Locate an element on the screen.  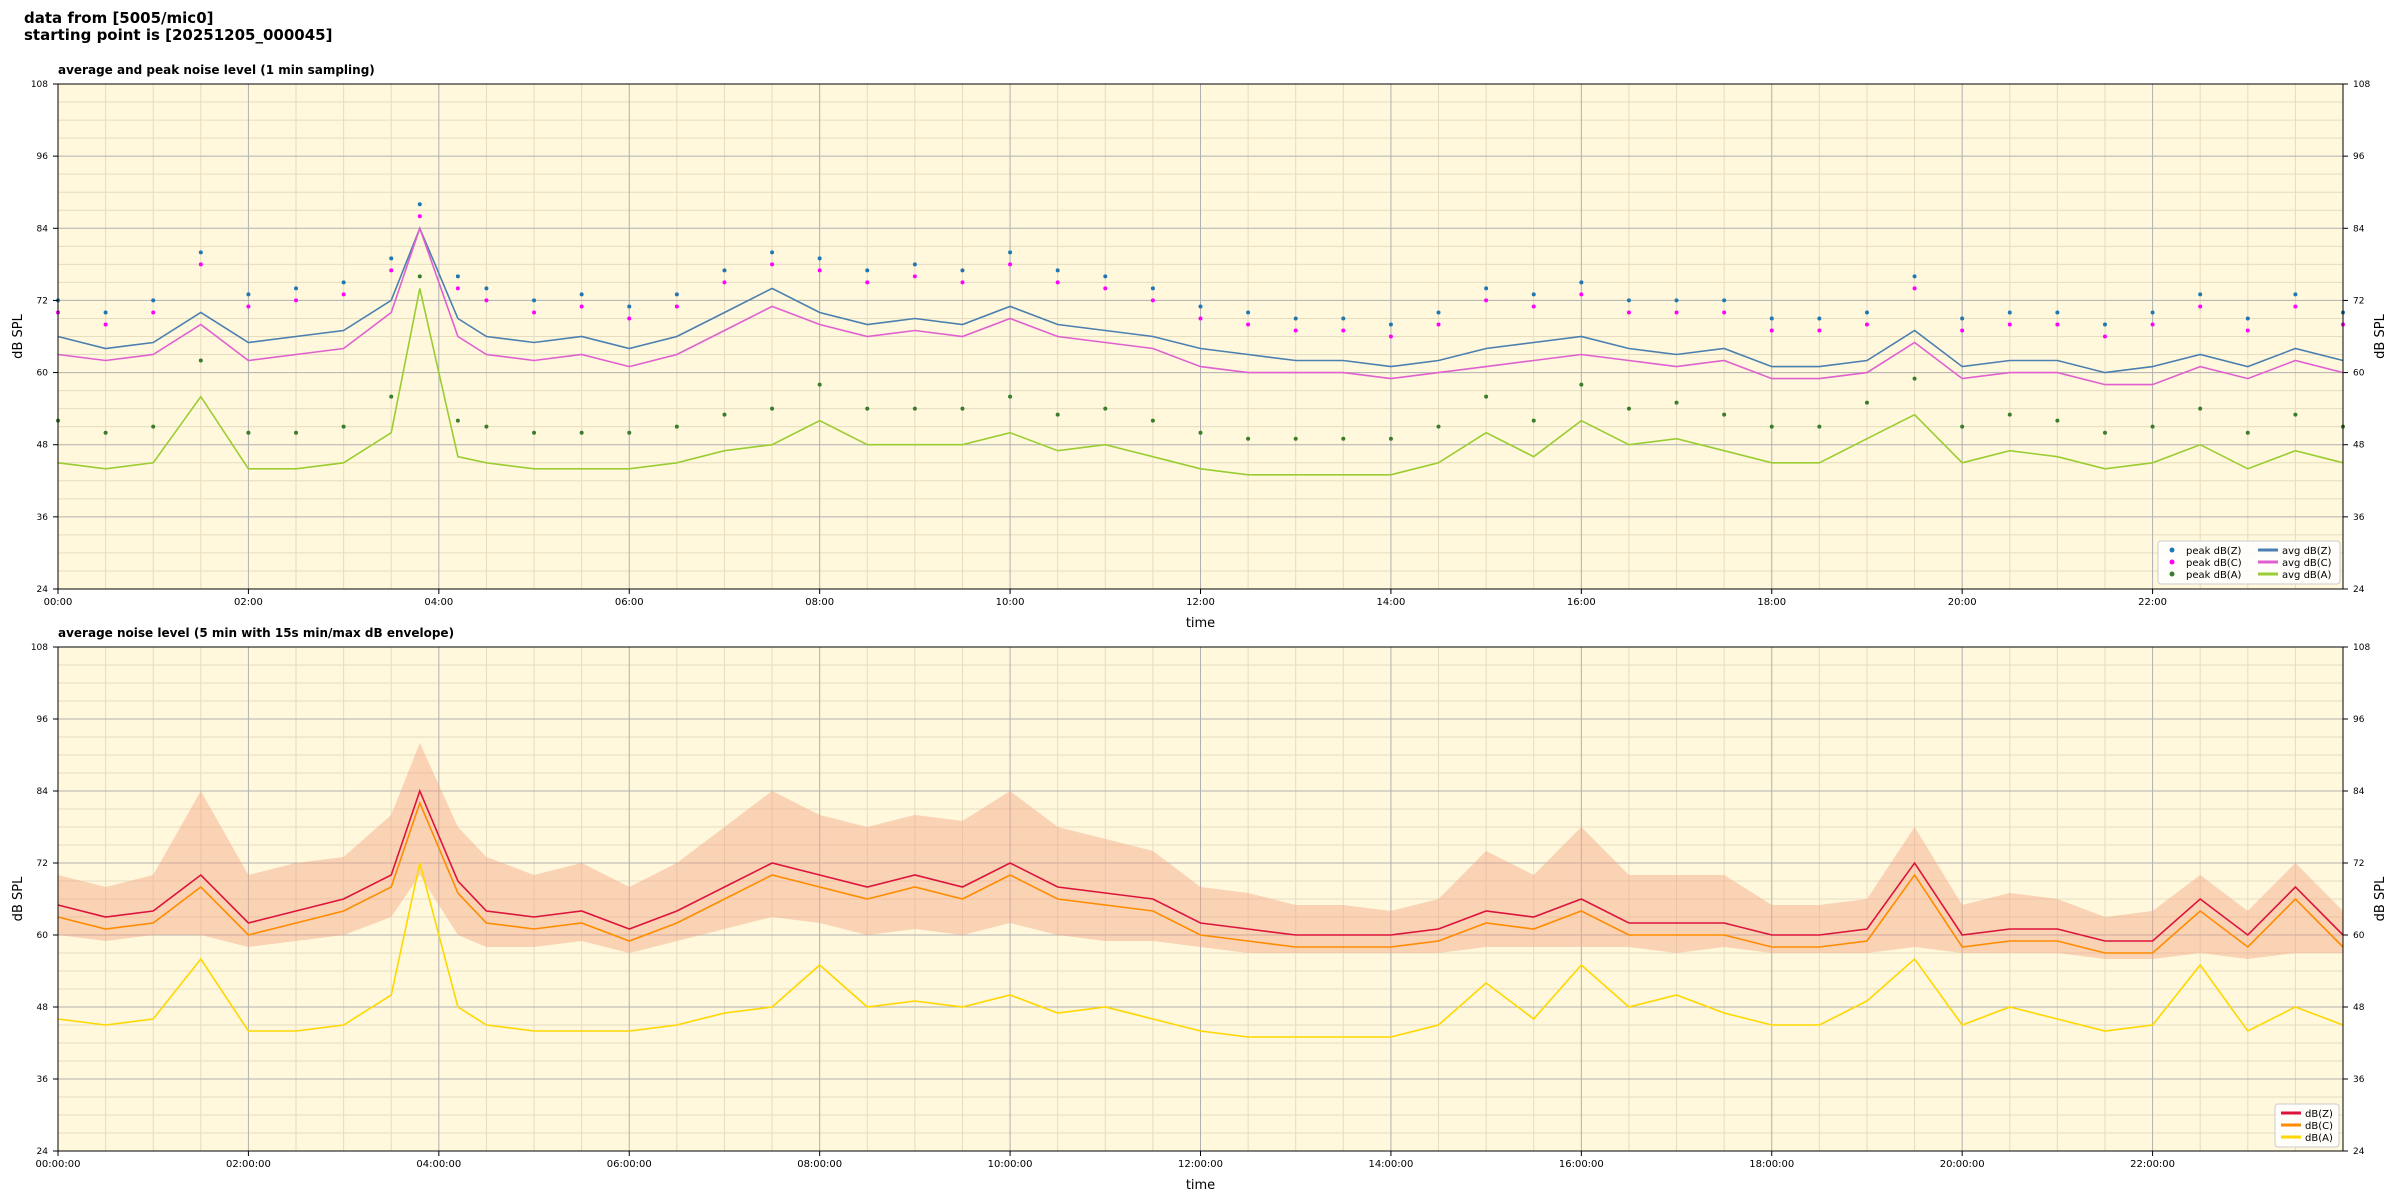
series-line-avg-db-c is located at coordinates (1200, 305).